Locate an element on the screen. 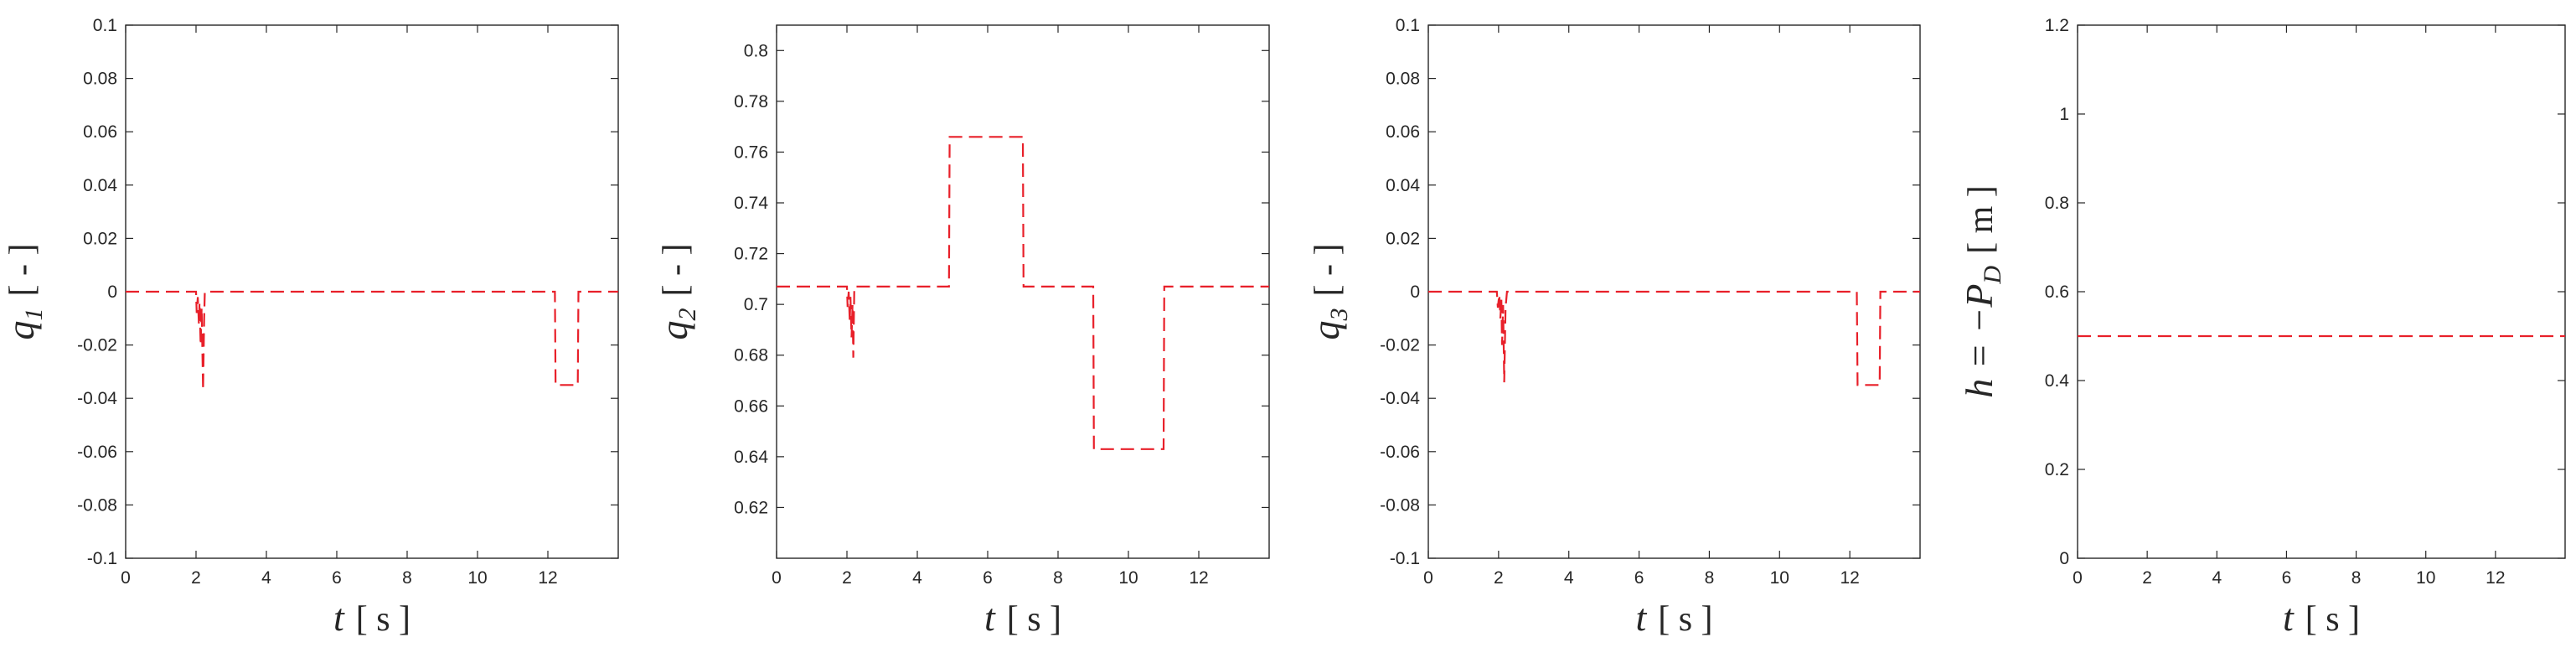 Image resolution: width=2576 pixels, height=658 pixels. y-axis-label-sub: 3 is located at coordinates (1339, 314).